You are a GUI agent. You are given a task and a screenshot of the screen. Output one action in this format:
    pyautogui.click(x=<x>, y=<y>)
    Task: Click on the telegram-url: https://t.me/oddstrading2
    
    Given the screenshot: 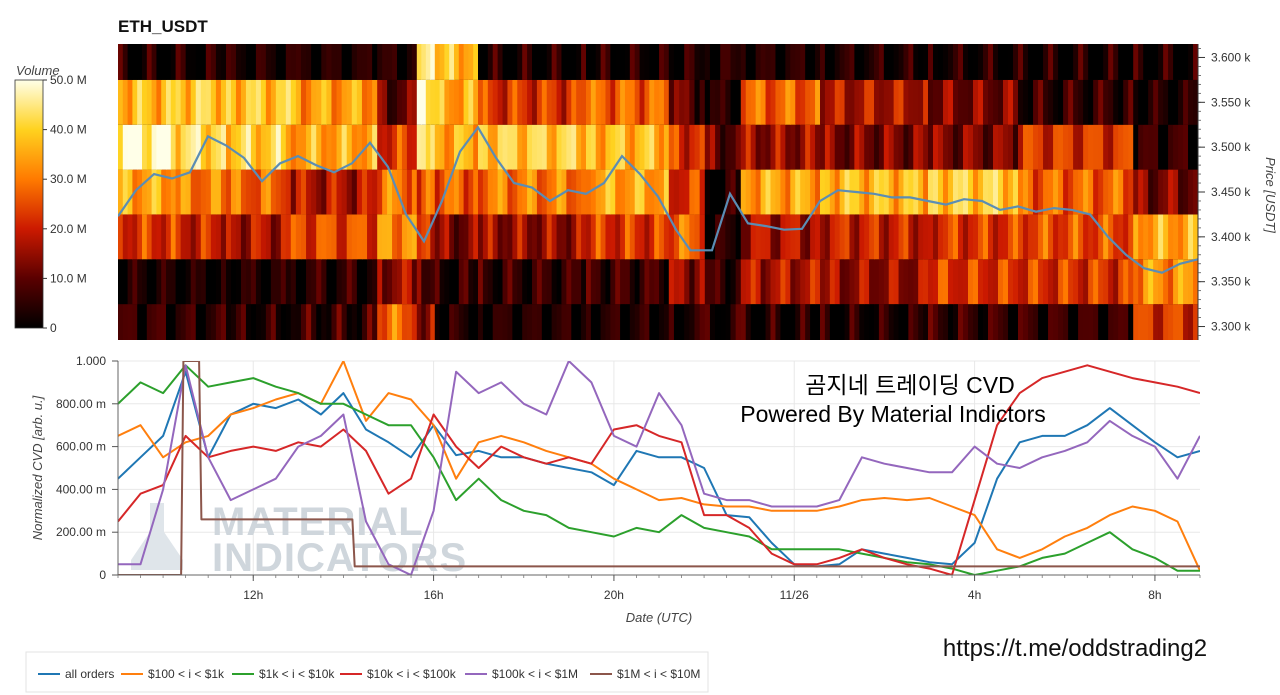 What is the action you would take?
    pyautogui.click(x=1075, y=648)
    